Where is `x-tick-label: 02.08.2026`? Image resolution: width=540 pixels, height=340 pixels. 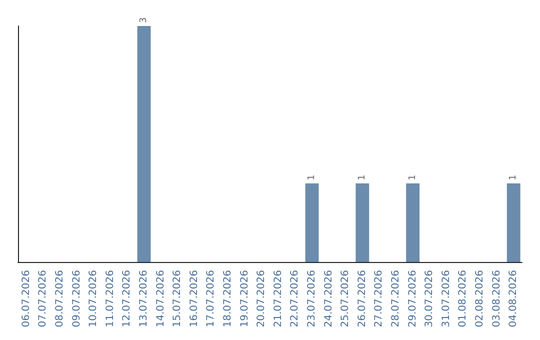
x-tick-label: 02.08.2026 is located at coordinates (480, 299).